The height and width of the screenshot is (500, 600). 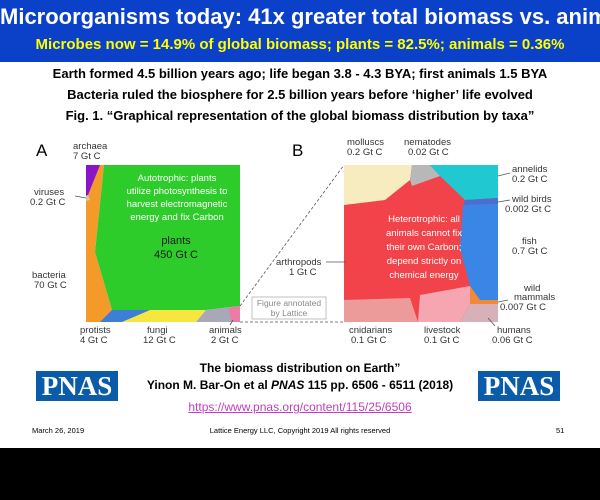 I want to click on citation-title: The biomass distribution on Earth”, so click(x=300, y=368).